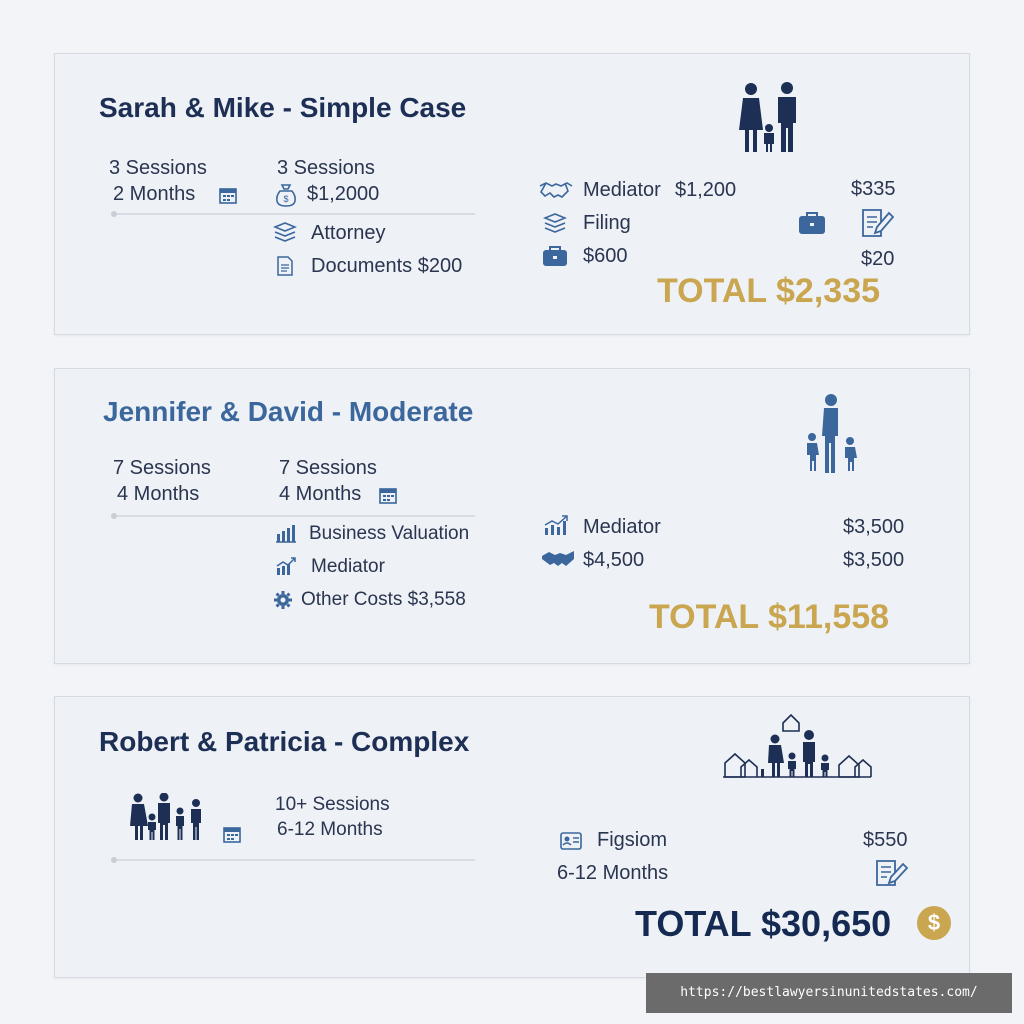  Describe the element at coordinates (878, 259) in the screenshot. I see `amount-value: $20` at that location.